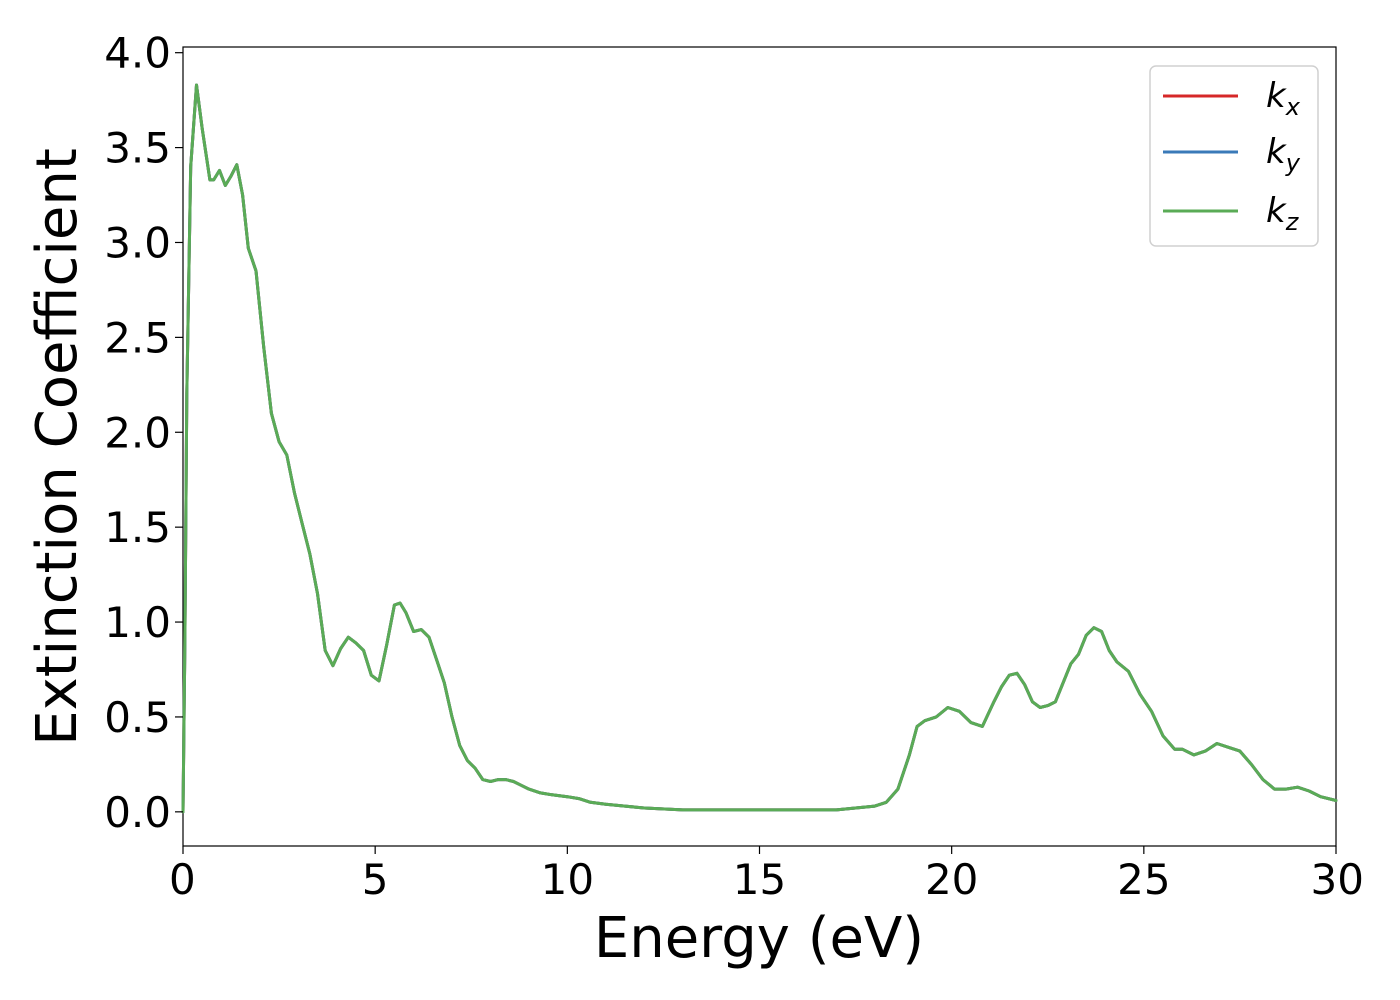  I want to click on x-axis-title: Energy (eV), so click(759, 938).